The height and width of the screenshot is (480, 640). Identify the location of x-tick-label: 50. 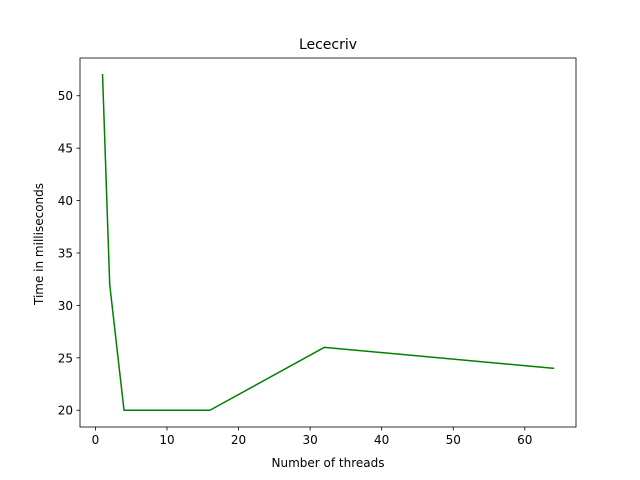
(453, 440).